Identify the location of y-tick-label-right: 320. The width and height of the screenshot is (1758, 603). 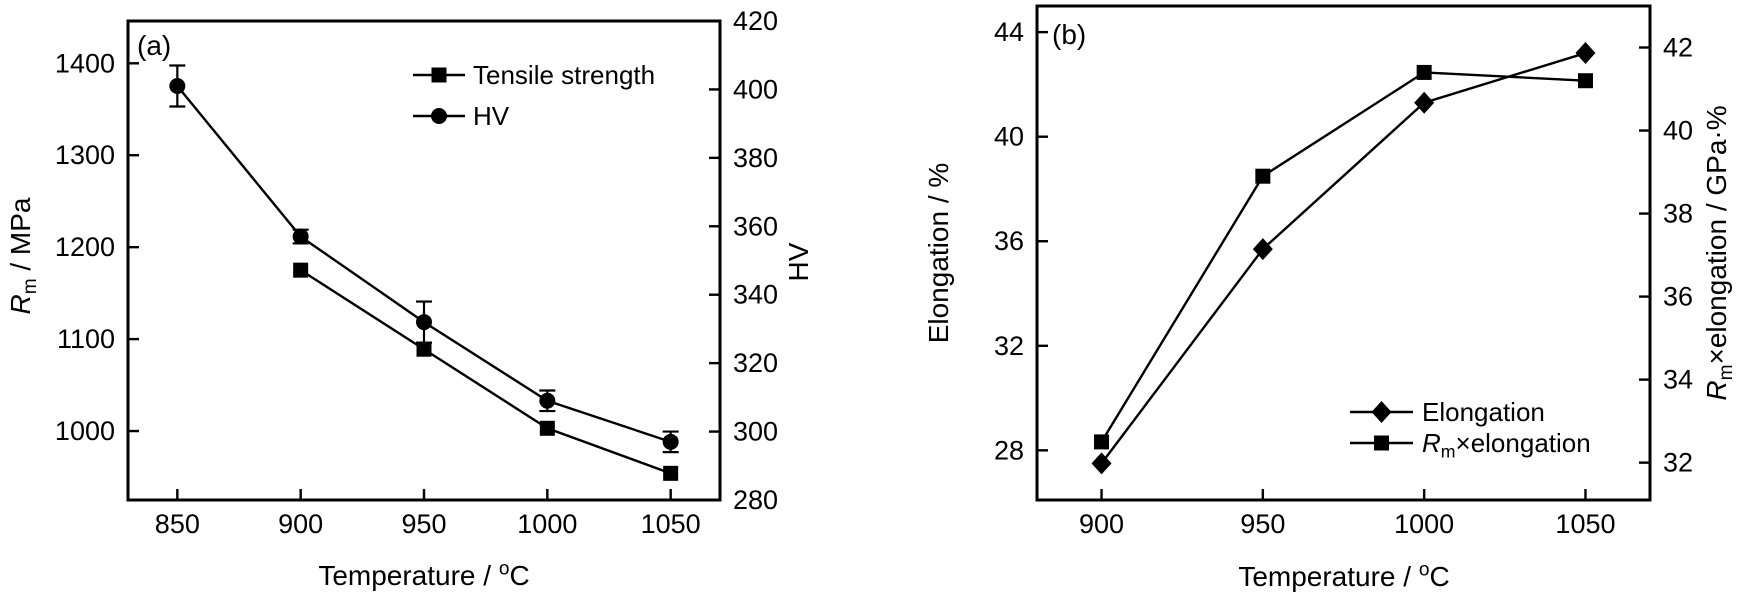
(755, 363).